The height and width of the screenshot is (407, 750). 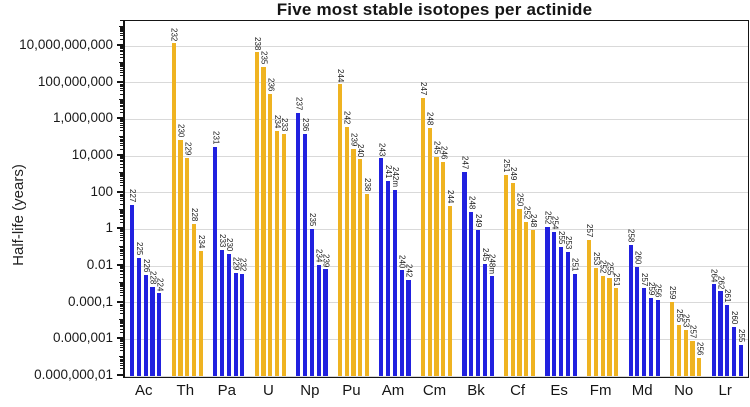 What do you see at coordinates (174, 198) in the screenshot?
I see `isotope-bar-Th-232: 232` at bounding box center [174, 198].